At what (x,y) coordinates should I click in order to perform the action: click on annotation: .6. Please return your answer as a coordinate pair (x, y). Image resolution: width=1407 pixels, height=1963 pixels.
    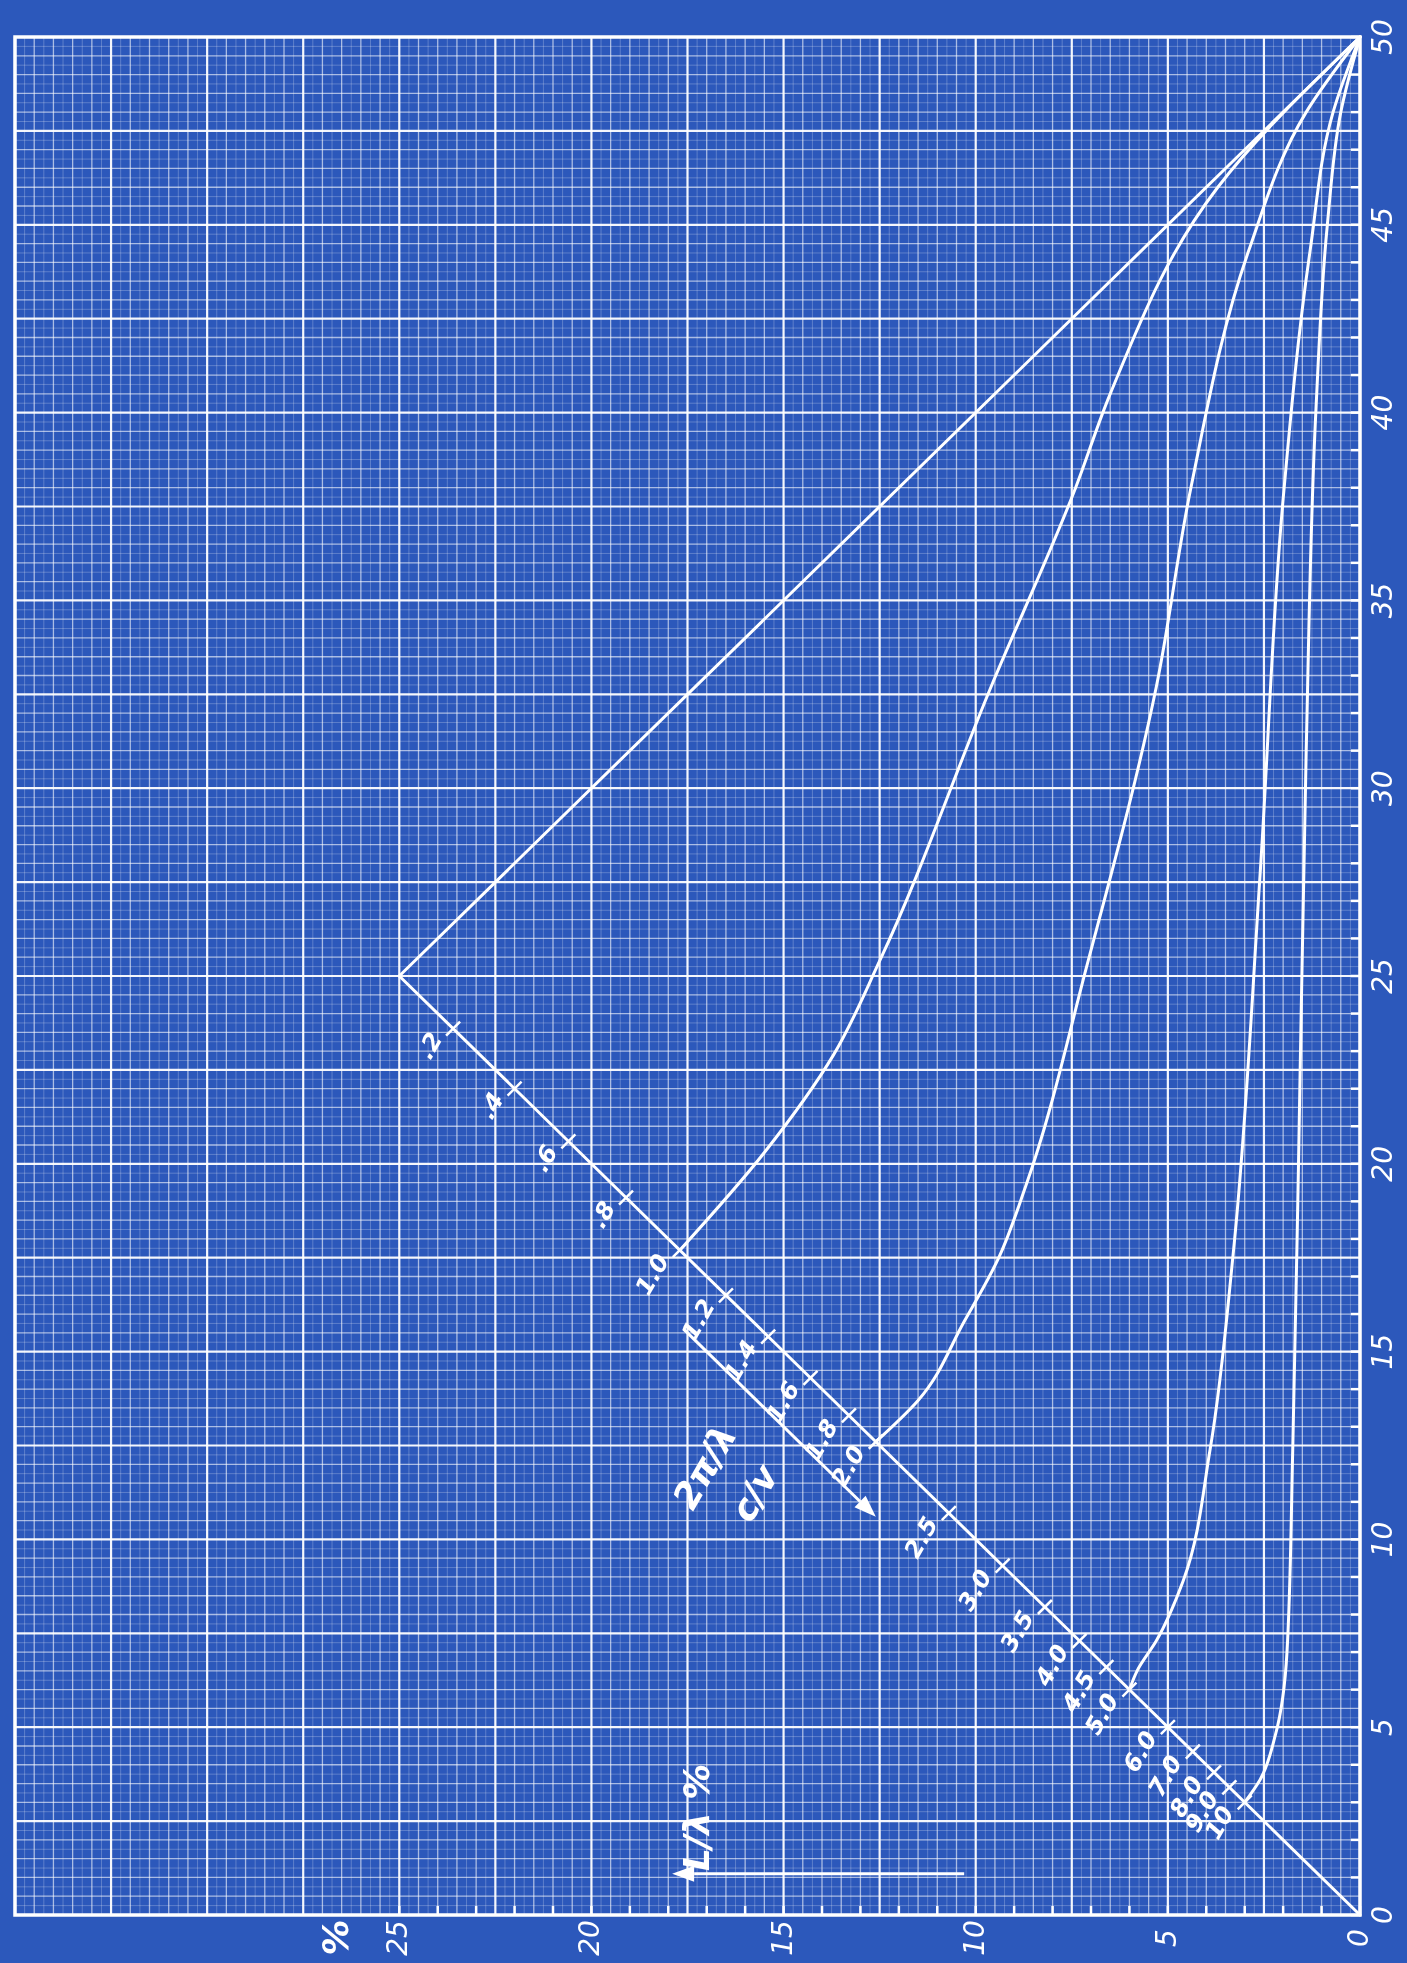
    Looking at the image, I should click on (545, 1158).